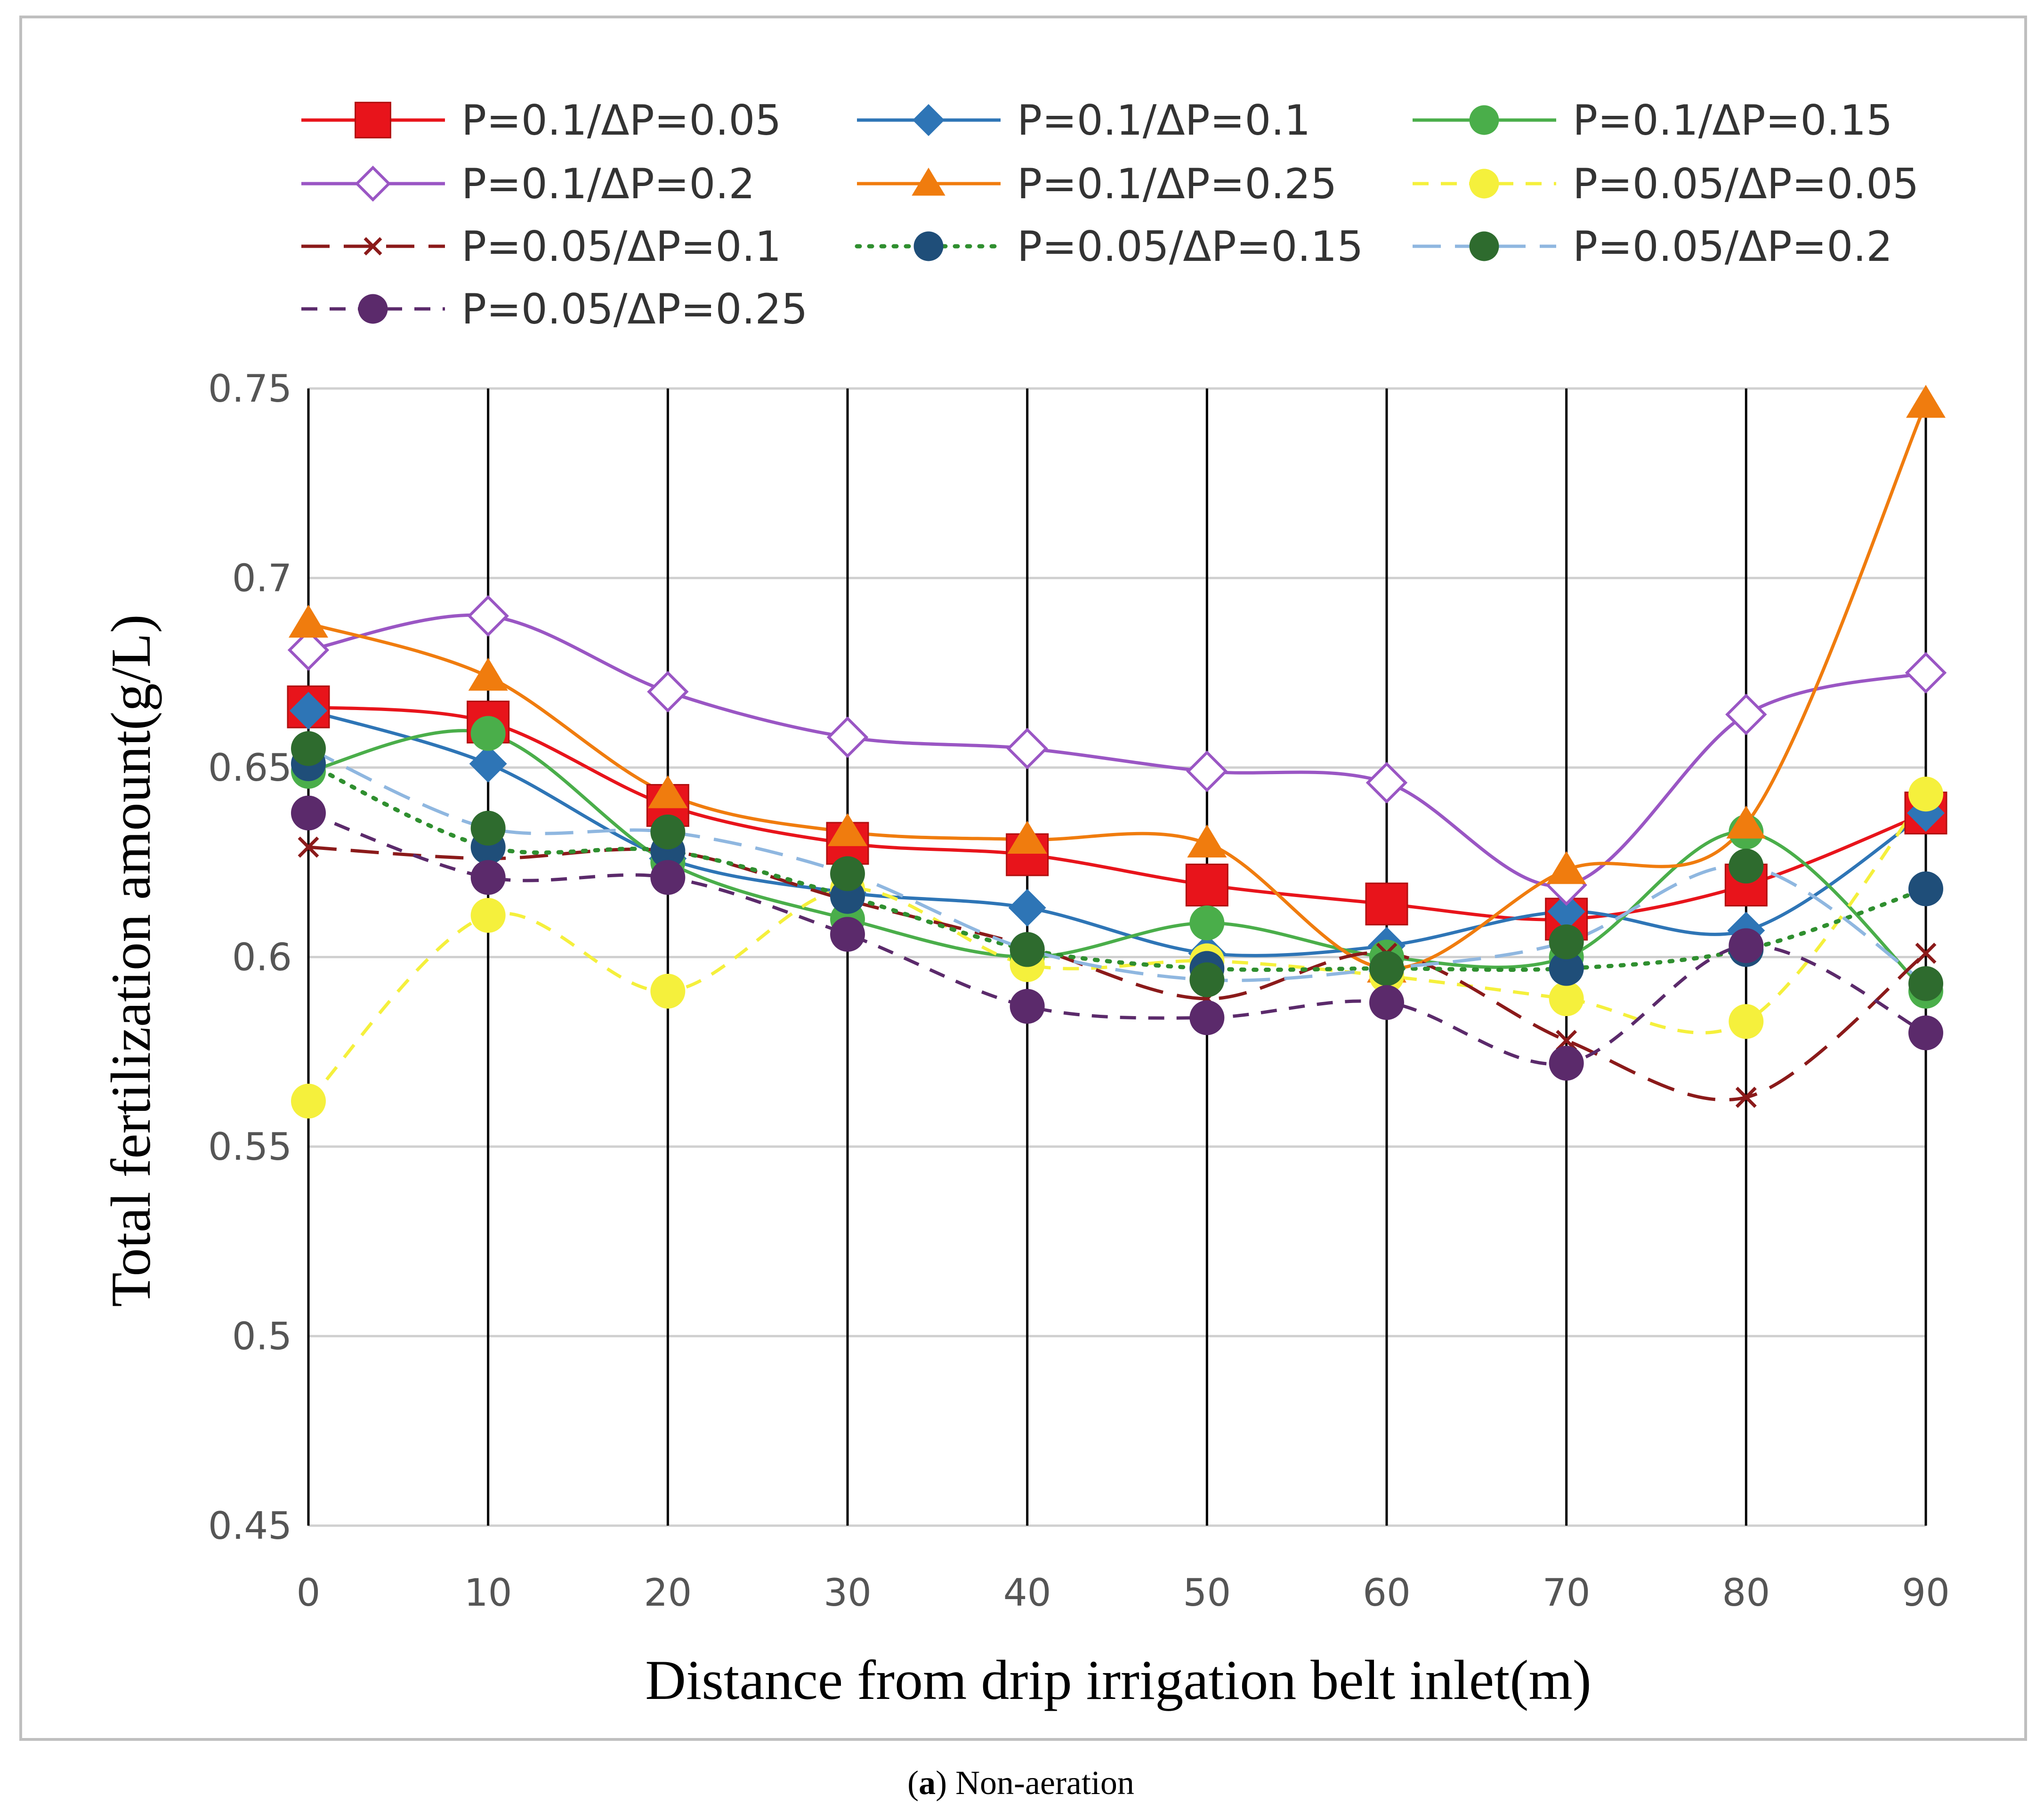 The width and height of the screenshot is (2044, 1819). What do you see at coordinates (250, 768) in the screenshot?
I see `y-tick-label: 0.65` at bounding box center [250, 768].